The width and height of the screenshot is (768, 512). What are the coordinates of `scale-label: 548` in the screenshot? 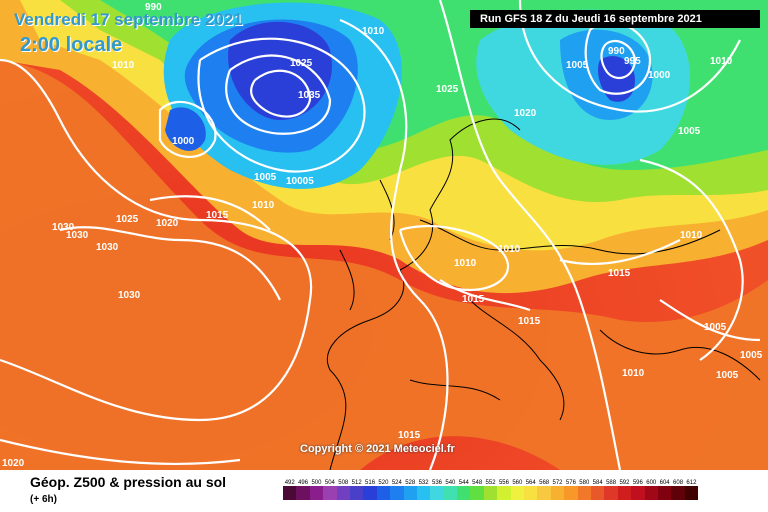 It's located at (477, 483).